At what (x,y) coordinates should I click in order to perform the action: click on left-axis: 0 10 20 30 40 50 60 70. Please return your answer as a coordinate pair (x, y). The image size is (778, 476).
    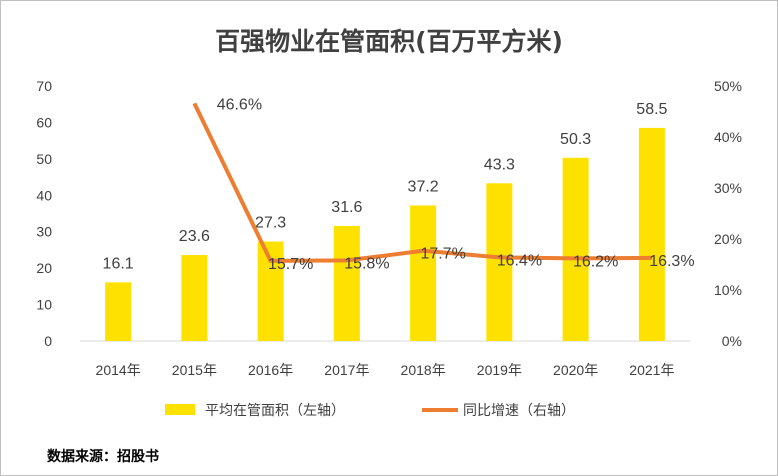
    Looking at the image, I should click on (44, 213).